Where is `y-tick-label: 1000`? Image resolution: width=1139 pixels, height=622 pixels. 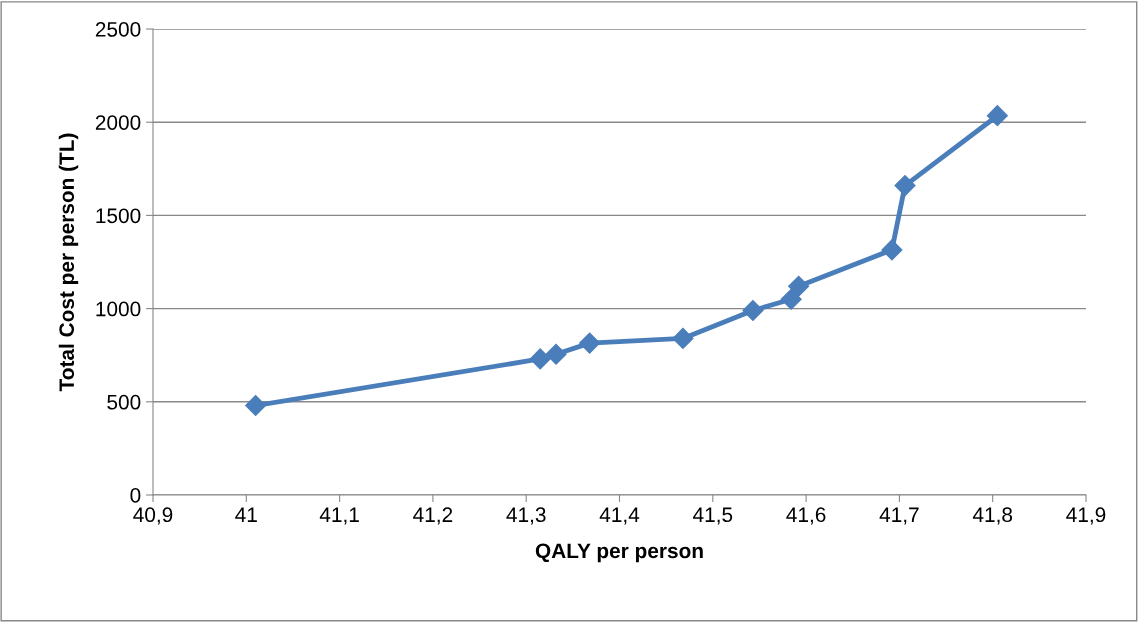
y-tick-label: 1000 is located at coordinates (118, 309).